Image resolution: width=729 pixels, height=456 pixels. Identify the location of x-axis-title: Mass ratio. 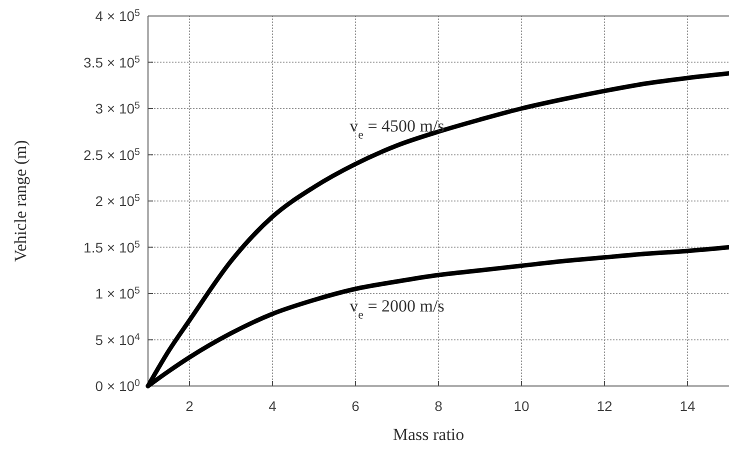
(428, 434).